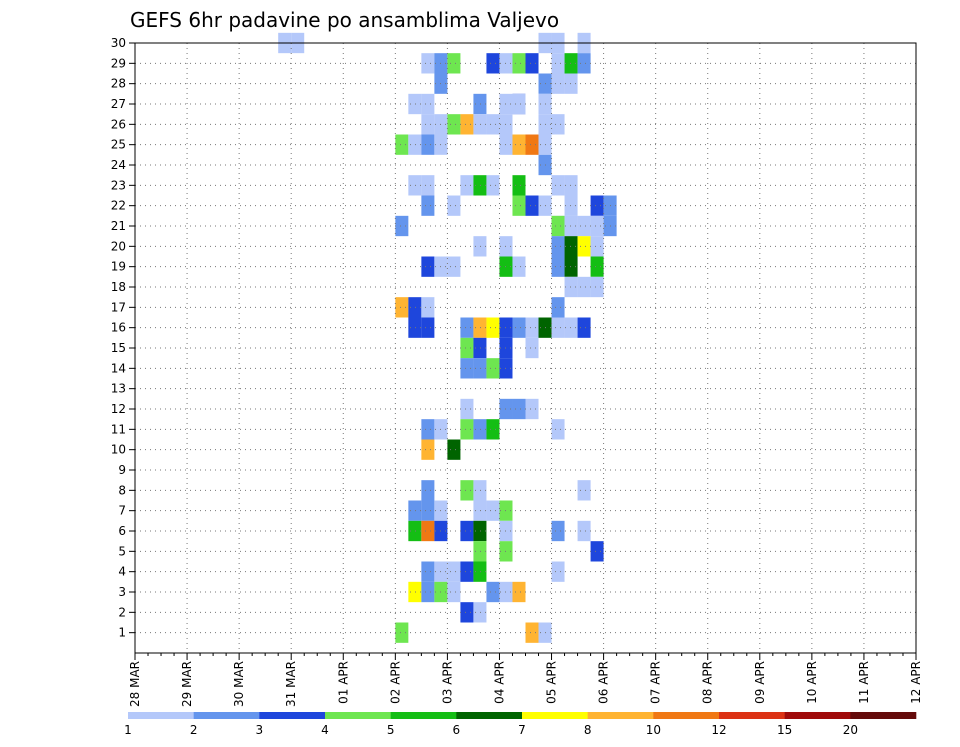 The height and width of the screenshot is (747, 960). What do you see at coordinates (395, 682) in the screenshot?
I see `x-tick-label: 02 APR` at bounding box center [395, 682].